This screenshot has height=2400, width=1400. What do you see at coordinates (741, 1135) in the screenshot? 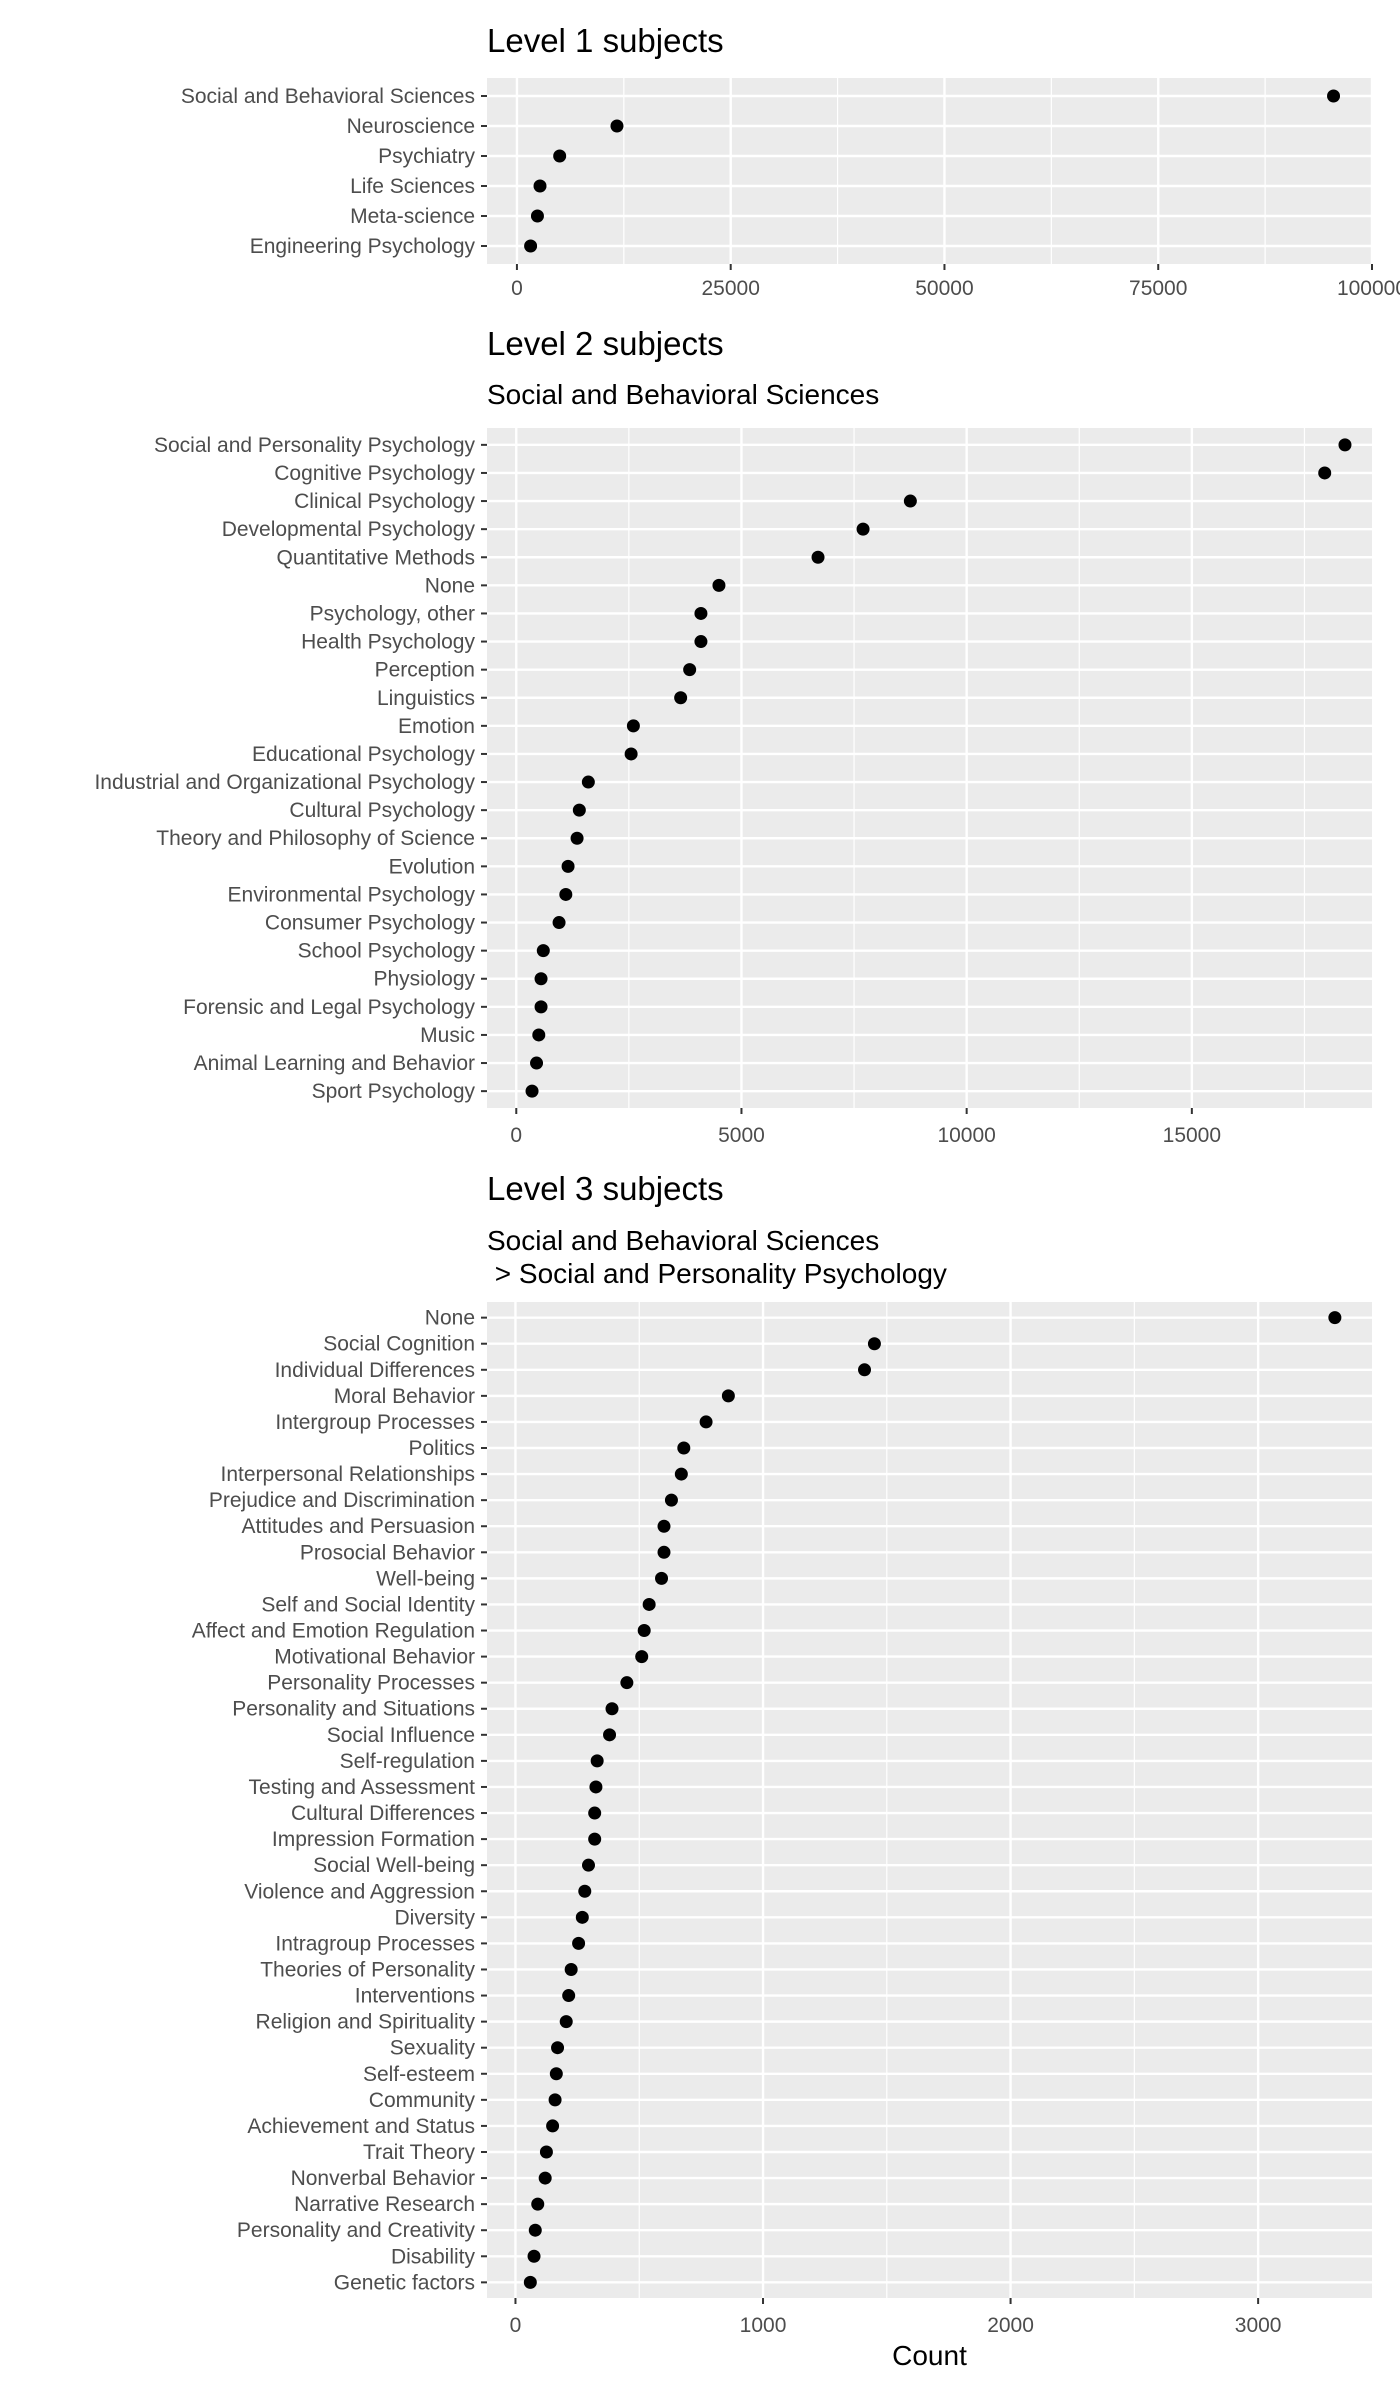
I see `x-tick-label: 5000` at bounding box center [741, 1135].